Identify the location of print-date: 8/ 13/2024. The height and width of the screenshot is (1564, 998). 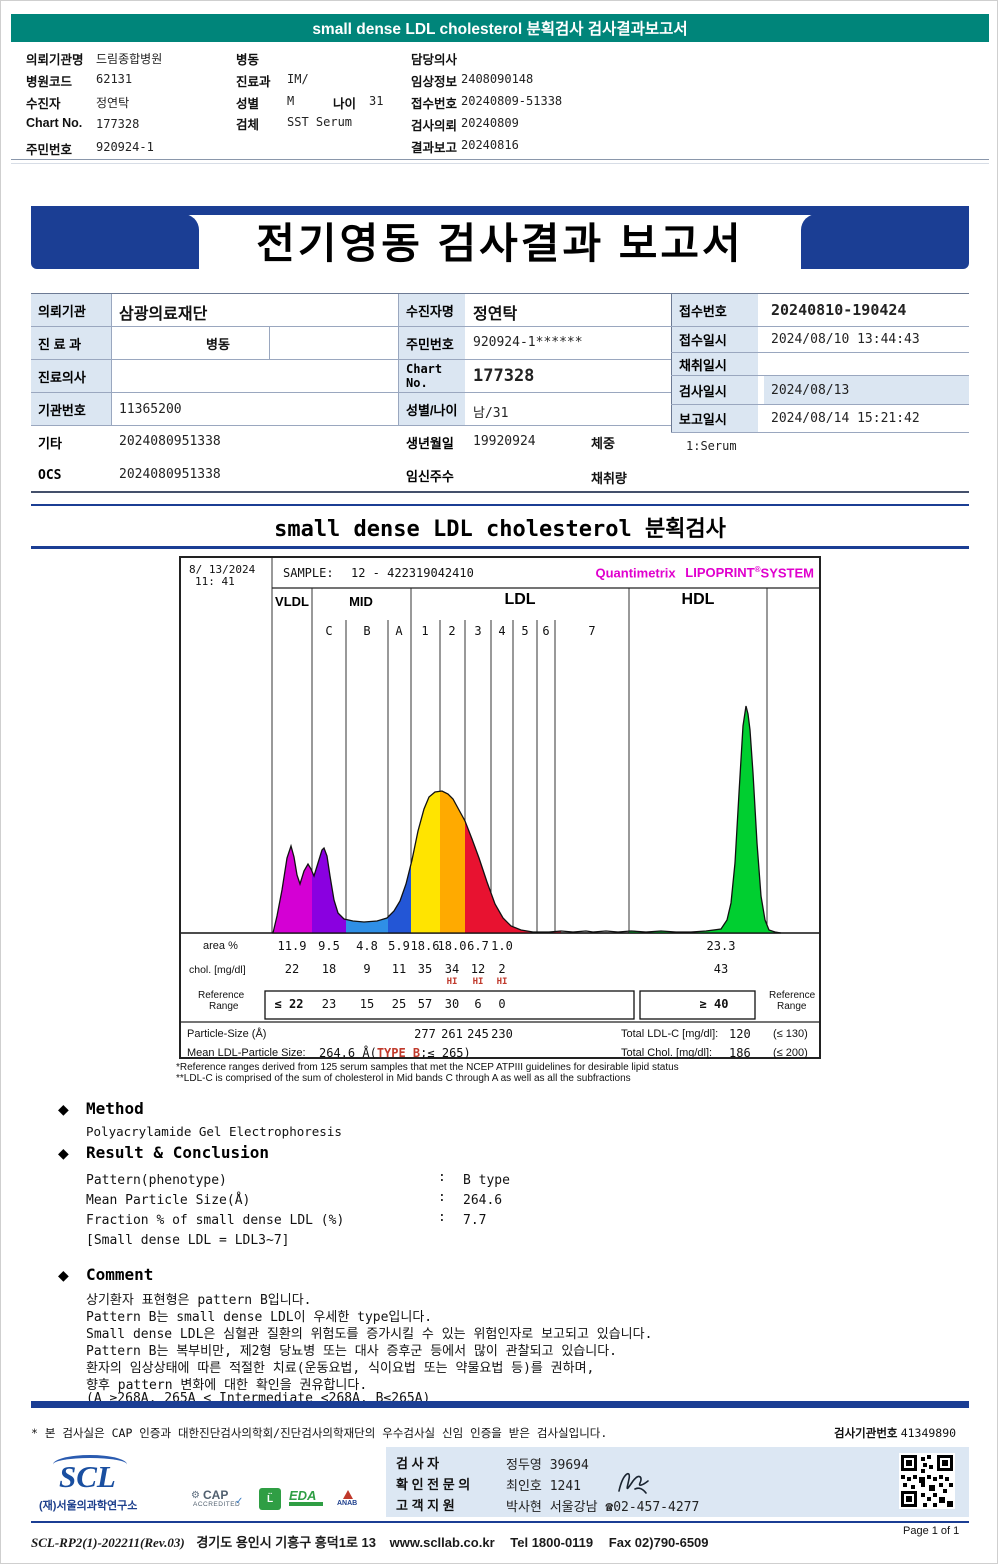
(222, 569).